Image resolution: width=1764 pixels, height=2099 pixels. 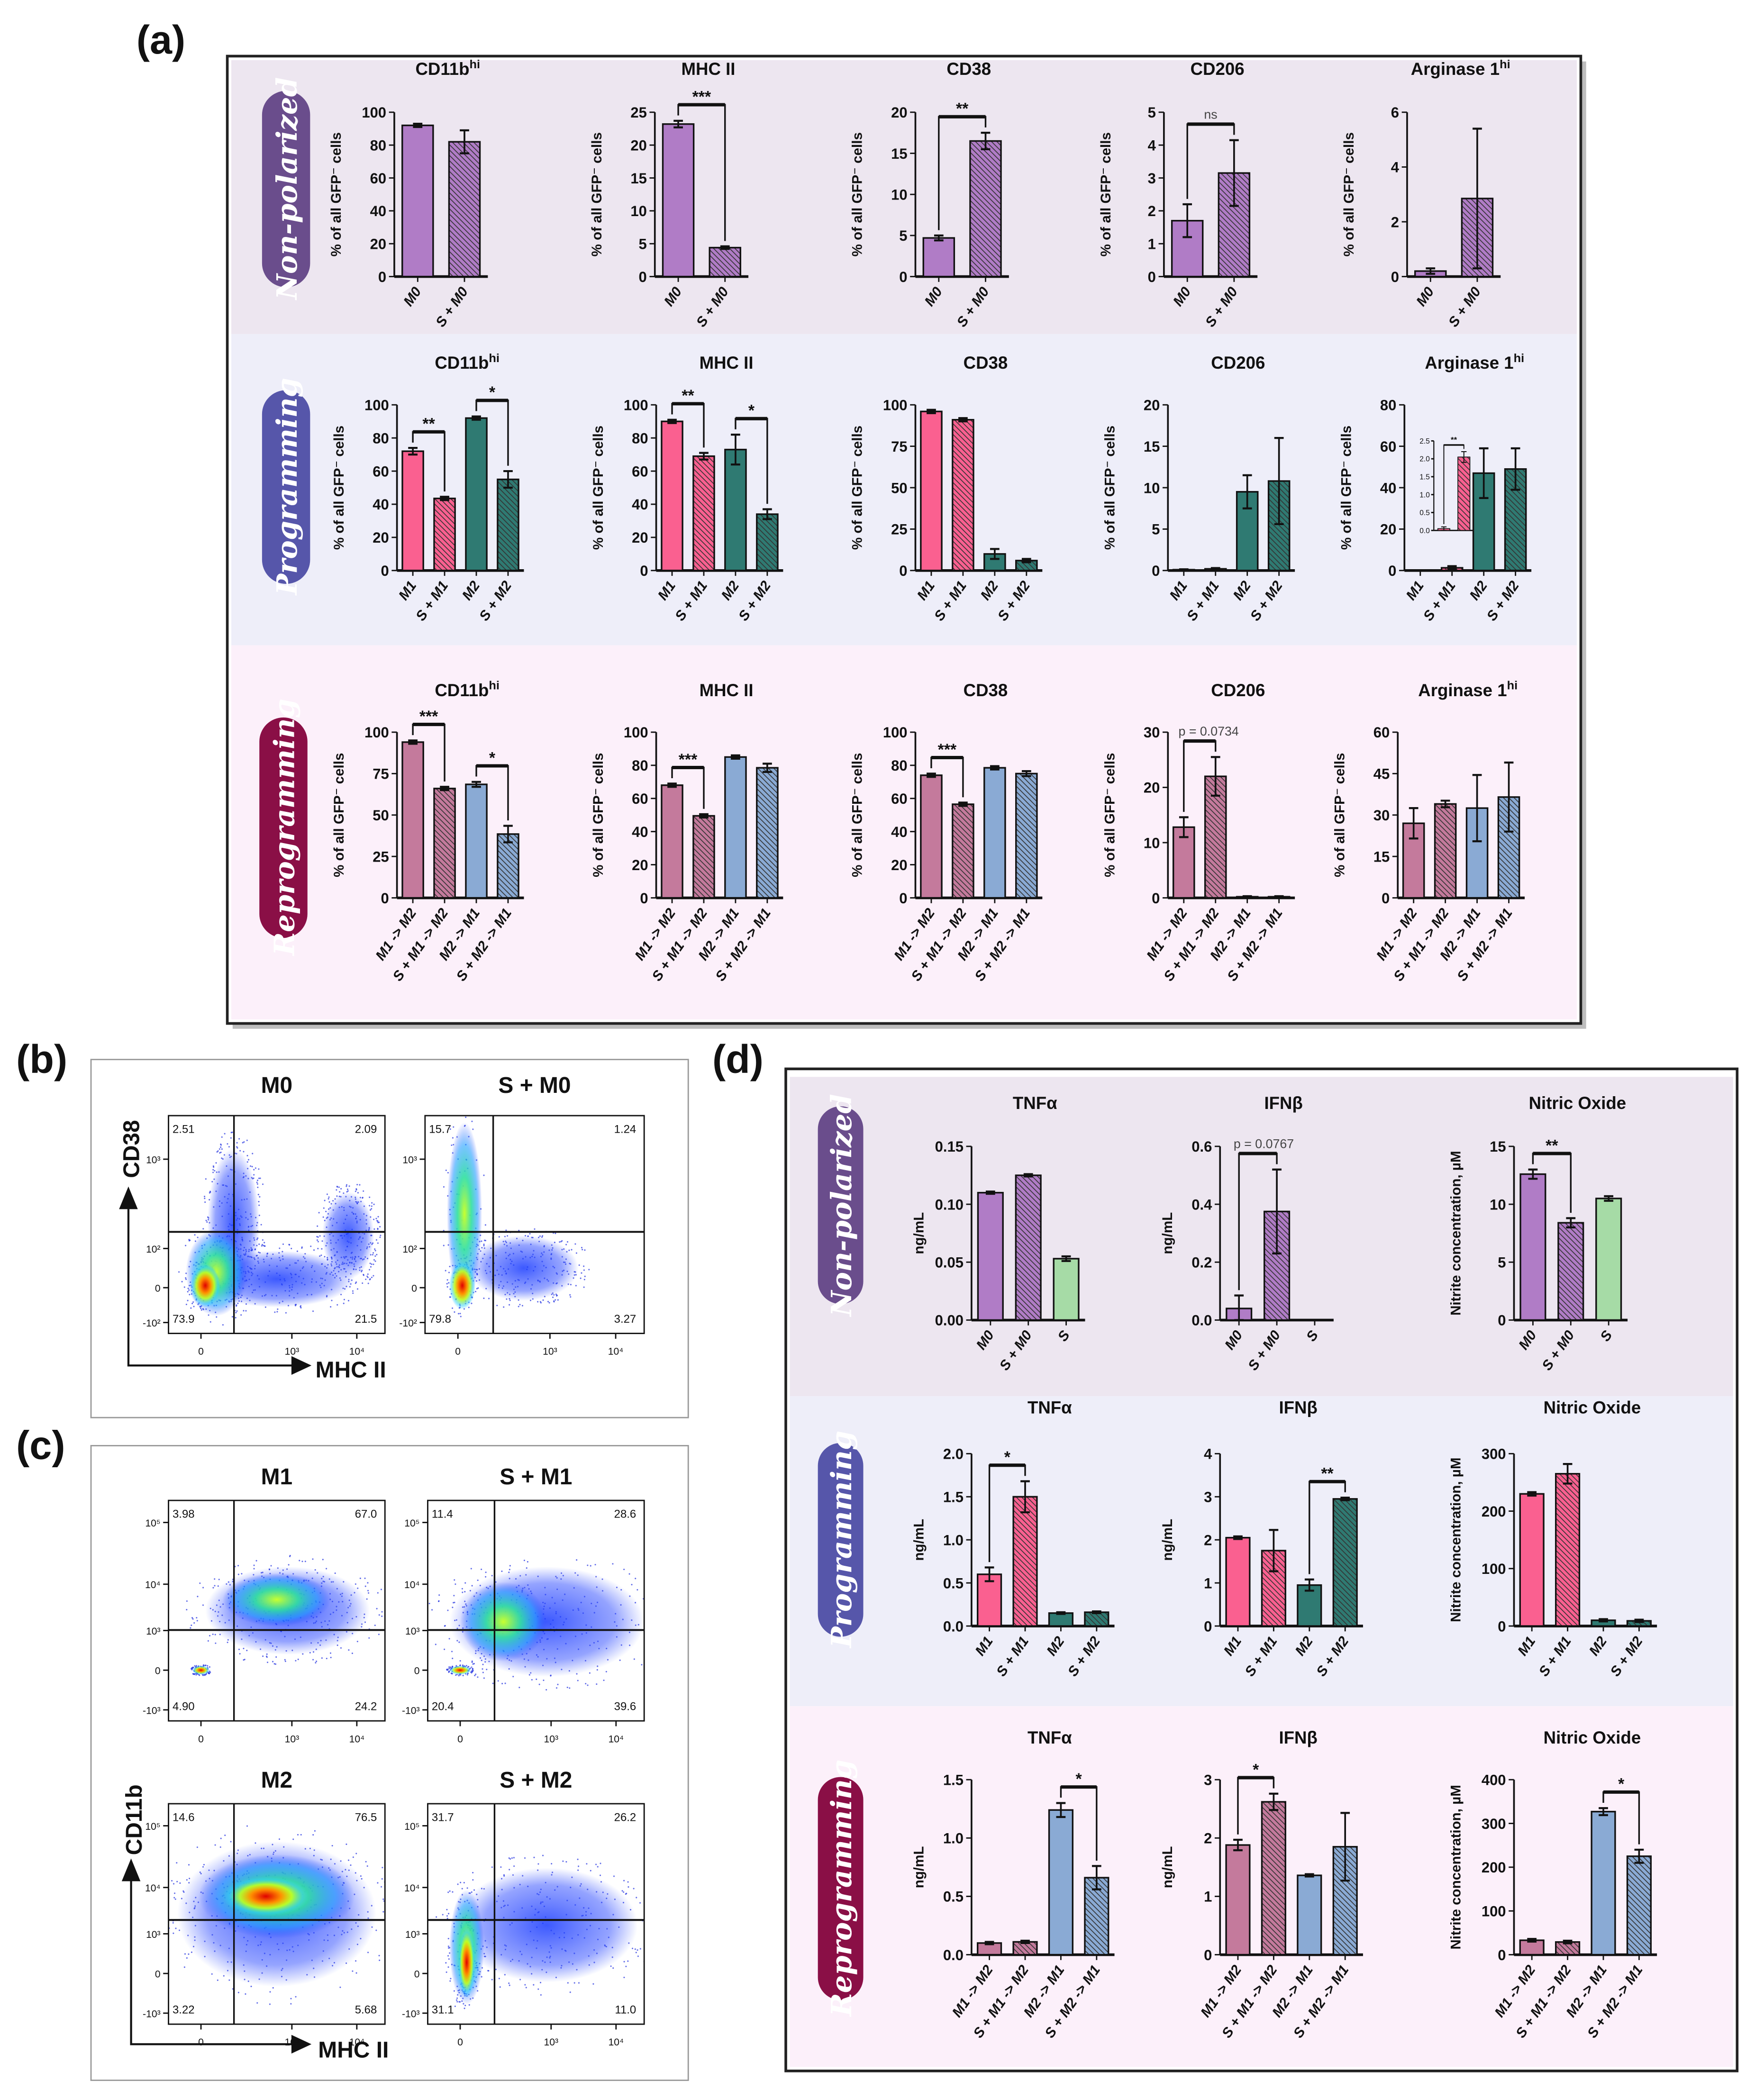 I want to click on x-tick-label: 0, so click(x=201, y=1739).